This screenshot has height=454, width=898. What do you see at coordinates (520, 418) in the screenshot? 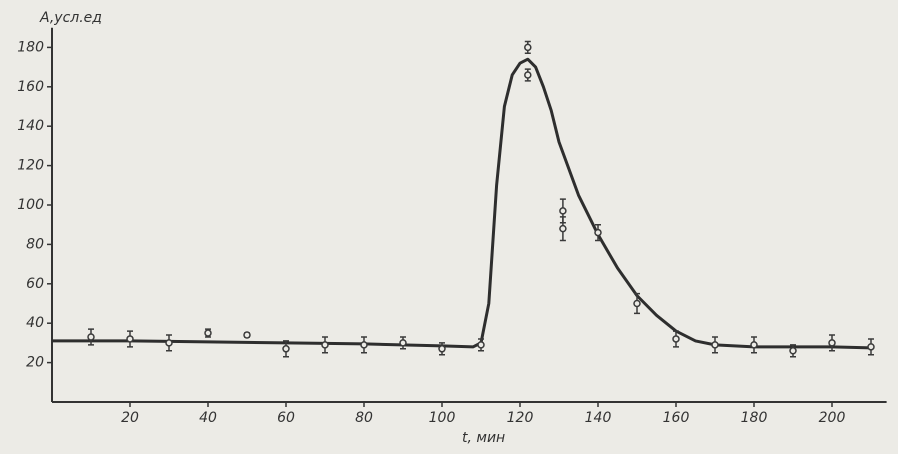
I see `x-tick-label: 120` at bounding box center [520, 418].